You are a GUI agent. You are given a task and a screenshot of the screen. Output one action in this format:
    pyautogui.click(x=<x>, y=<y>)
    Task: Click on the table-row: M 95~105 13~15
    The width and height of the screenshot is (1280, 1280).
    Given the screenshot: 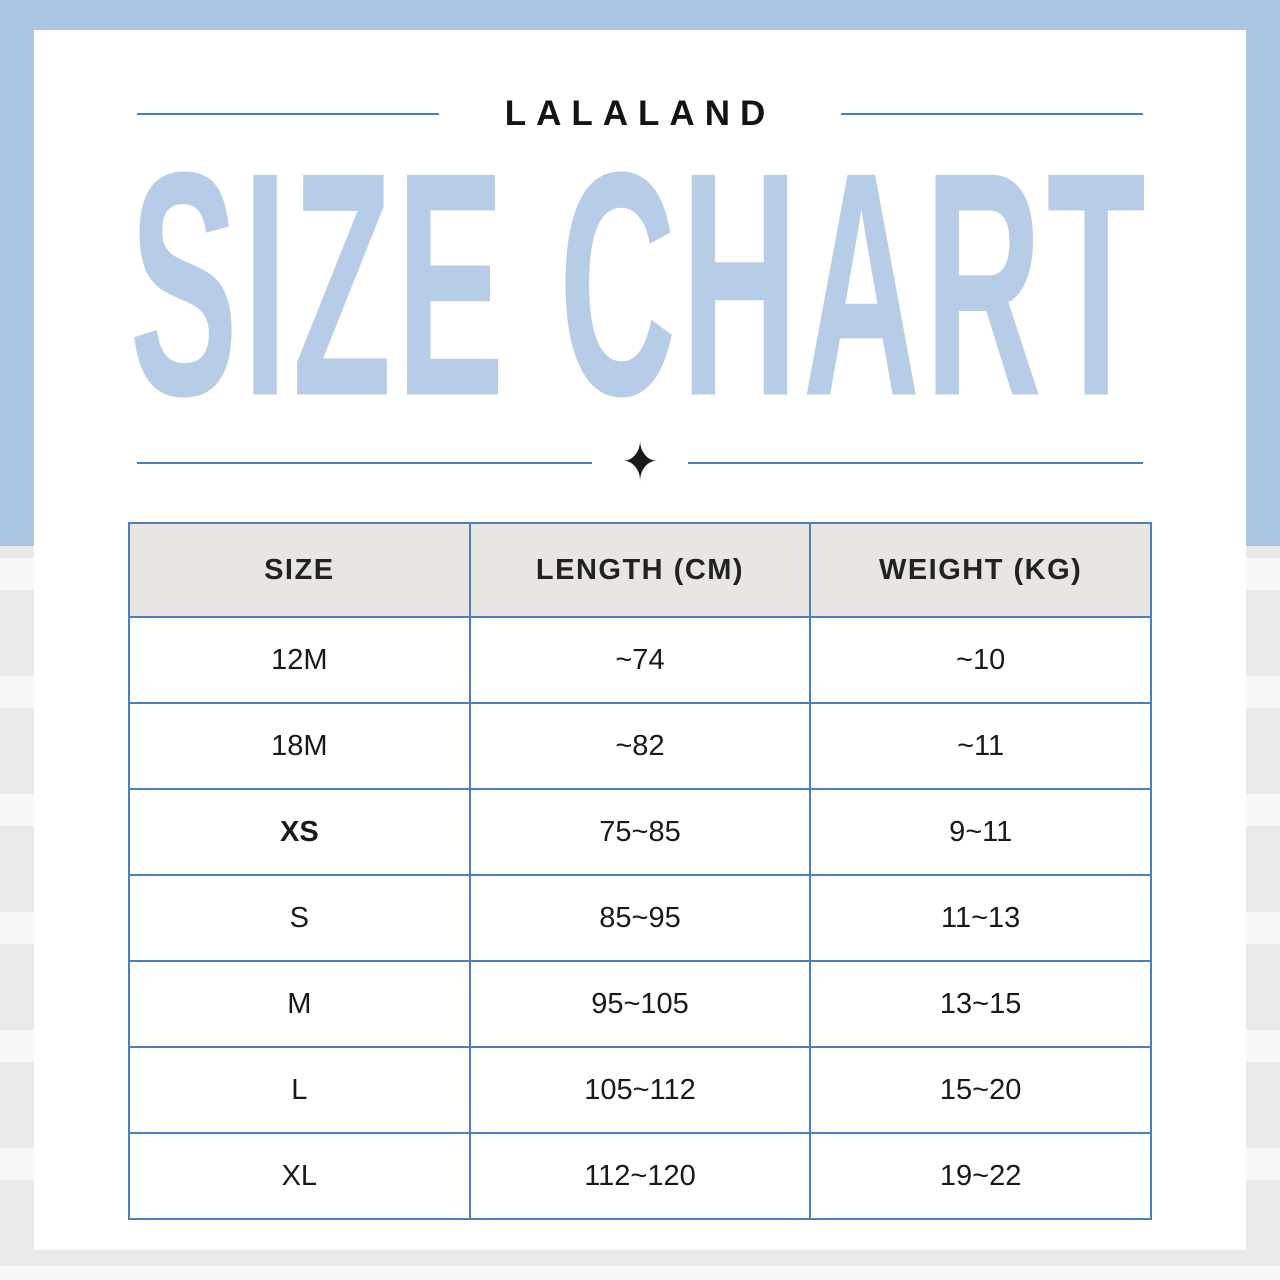 What is the action you would take?
    pyautogui.click(x=640, y=1004)
    